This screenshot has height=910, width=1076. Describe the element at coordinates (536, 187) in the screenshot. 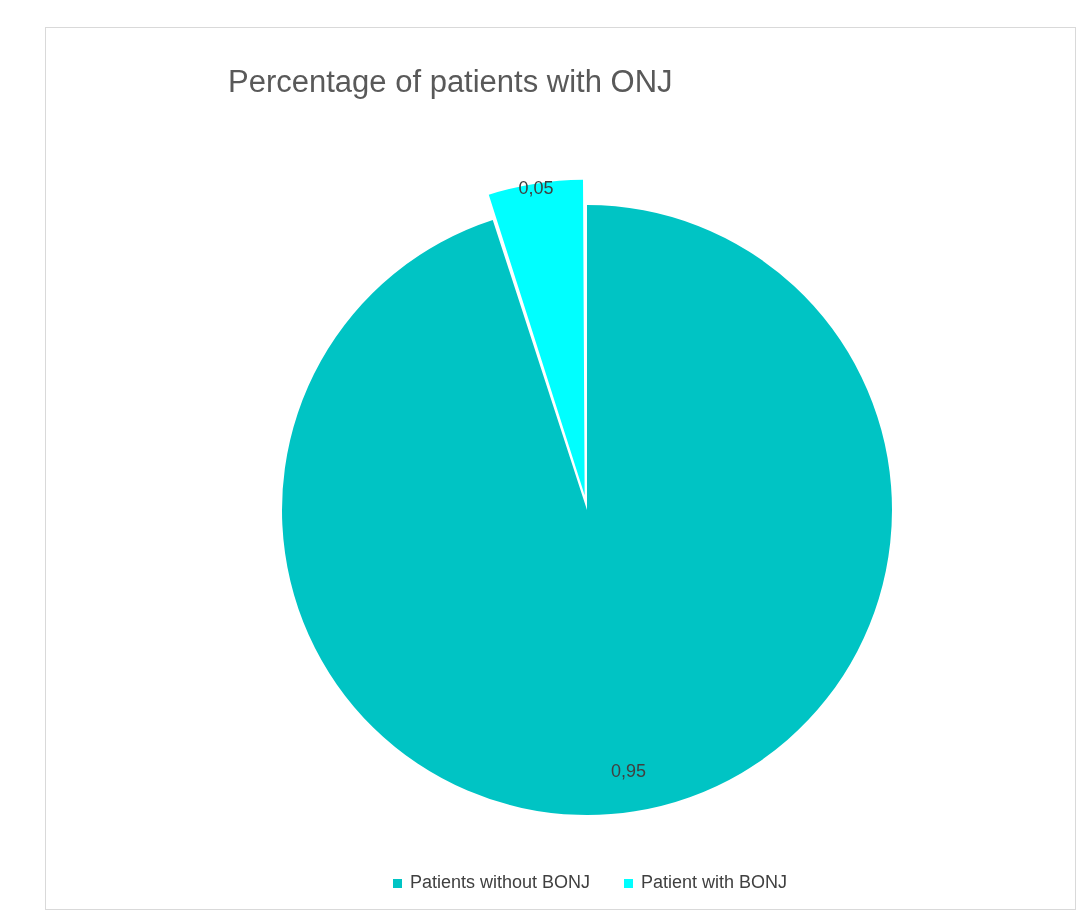

I see `data-label: 0,05` at that location.